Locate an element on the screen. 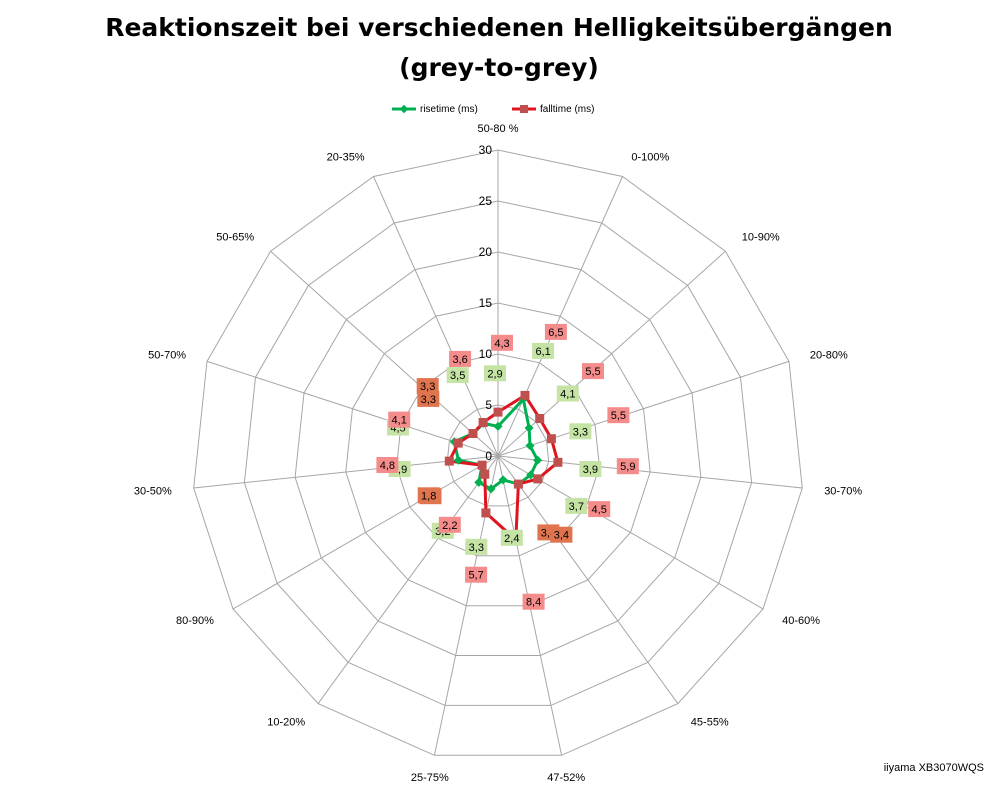 The image size is (998, 786). category-label: 50-65% is located at coordinates (235, 238).